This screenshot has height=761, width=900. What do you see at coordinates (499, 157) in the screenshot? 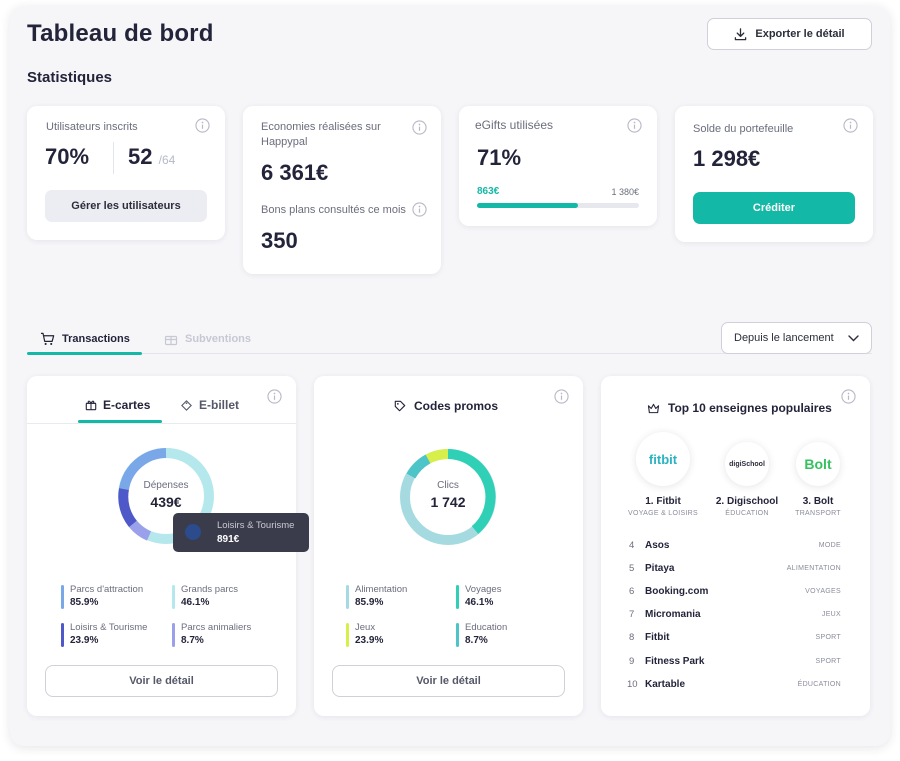
I see `egifts-percent: 71%` at bounding box center [499, 157].